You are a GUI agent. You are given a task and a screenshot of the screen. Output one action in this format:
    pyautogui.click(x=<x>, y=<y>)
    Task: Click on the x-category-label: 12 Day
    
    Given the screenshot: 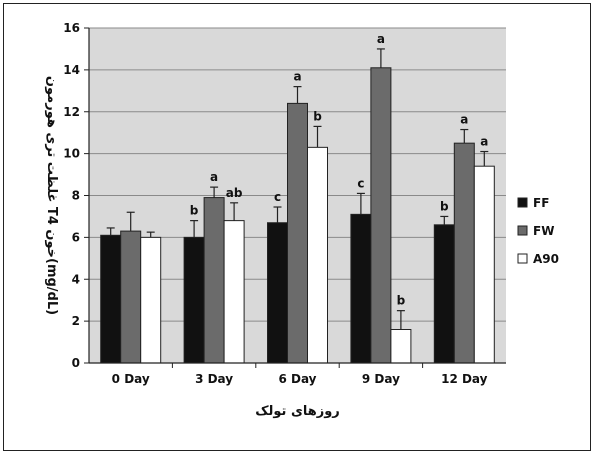 What is the action you would take?
    pyautogui.click(x=464, y=379)
    